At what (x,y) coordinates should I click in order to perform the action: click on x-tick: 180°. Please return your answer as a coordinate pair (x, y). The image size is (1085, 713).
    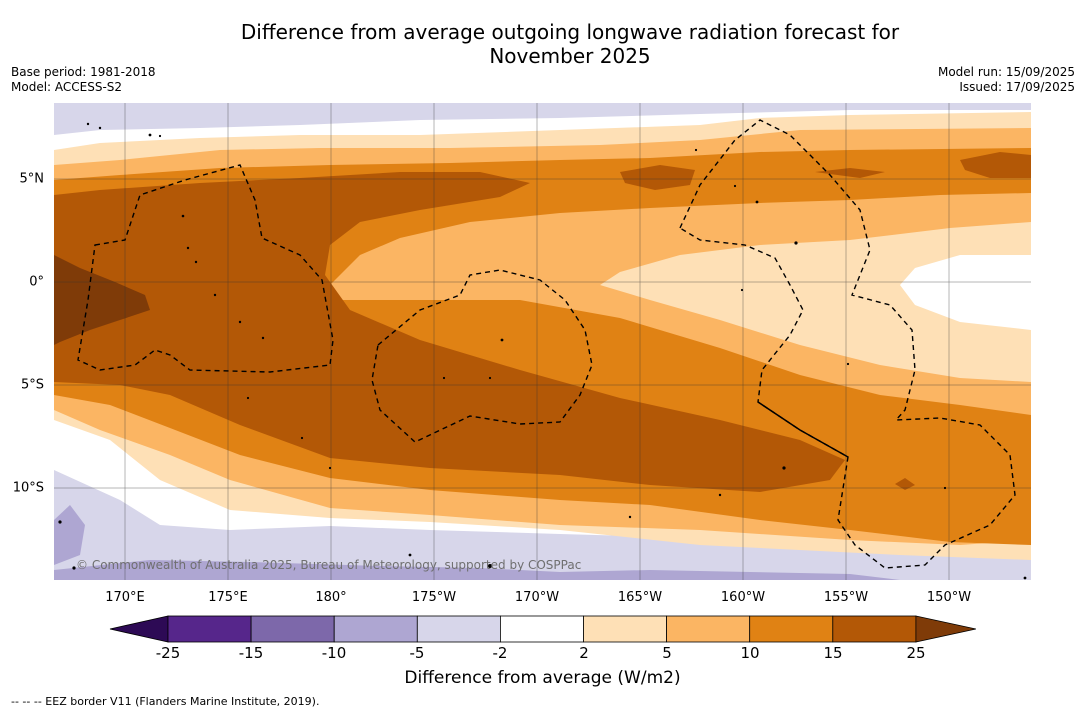
    Looking at the image, I should click on (331, 597).